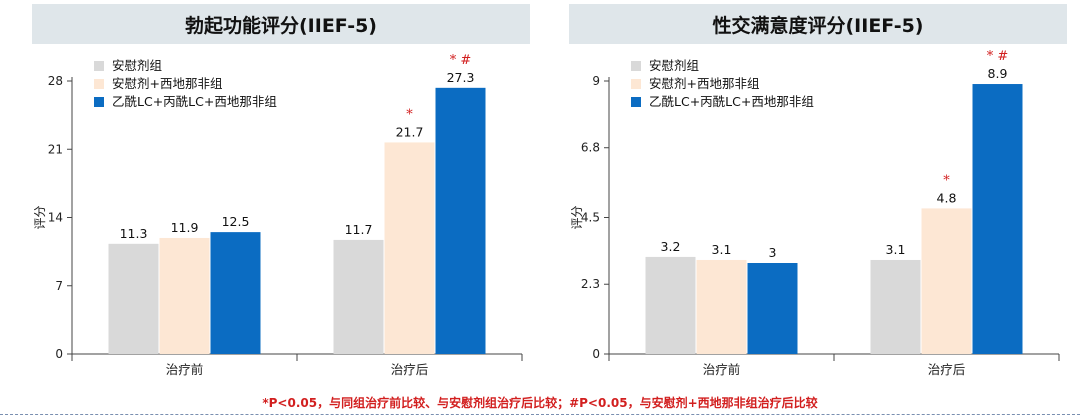 Image resolution: width=1080 pixels, height=418 pixels. Describe the element at coordinates (236, 221) in the screenshot. I see `data-label: 12.5` at that location.